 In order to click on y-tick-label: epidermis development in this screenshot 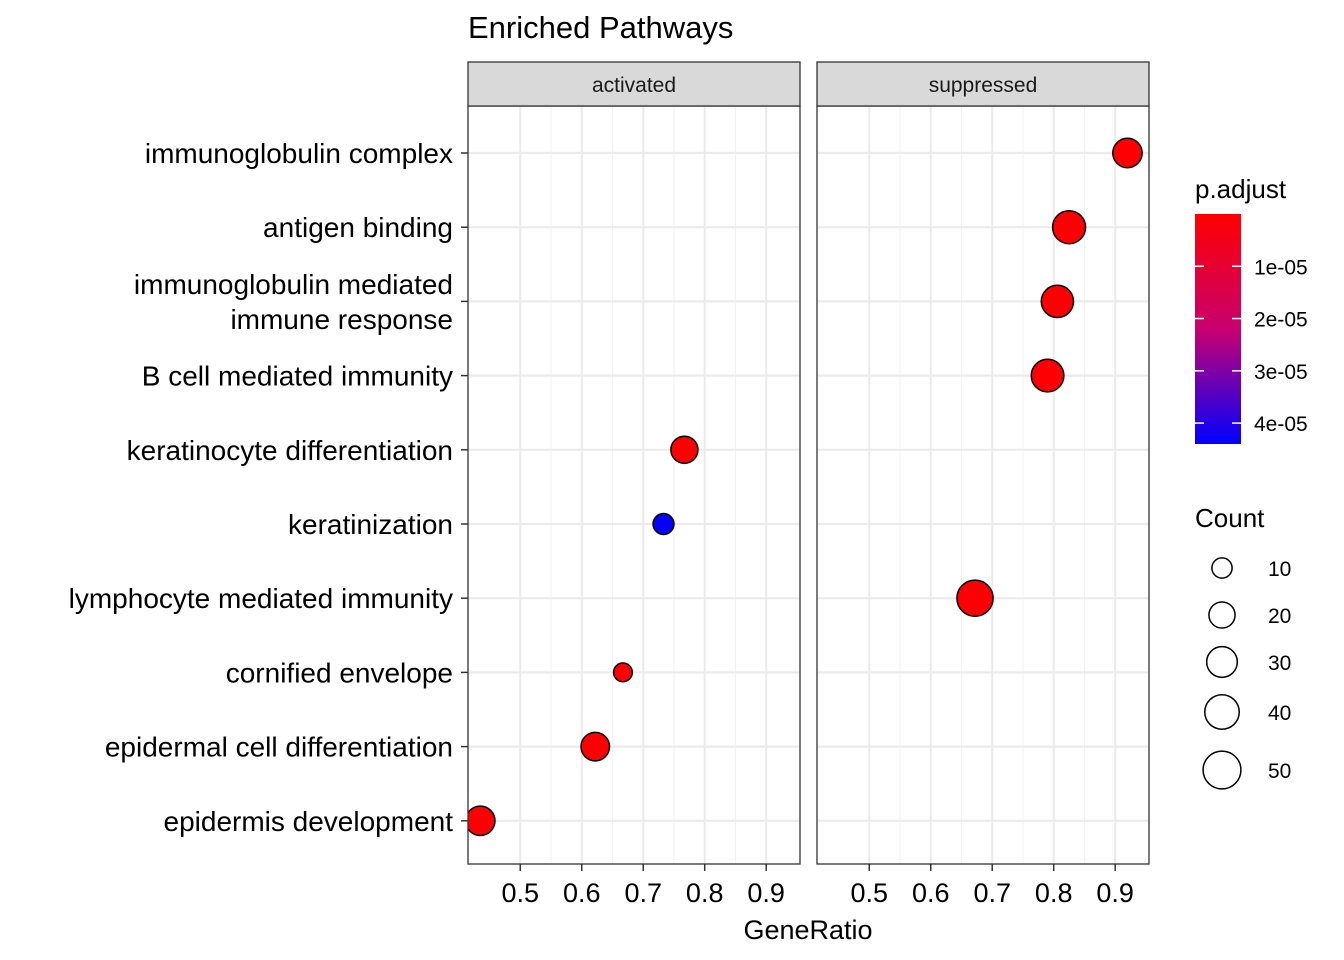, I will do `click(309, 821)`.